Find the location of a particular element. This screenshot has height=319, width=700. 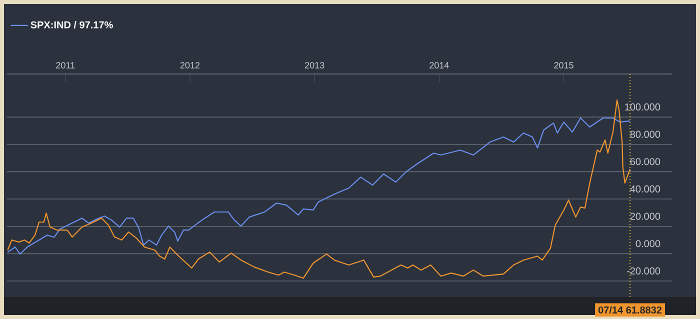

y-tick-label: 20.000 is located at coordinates (645, 216).